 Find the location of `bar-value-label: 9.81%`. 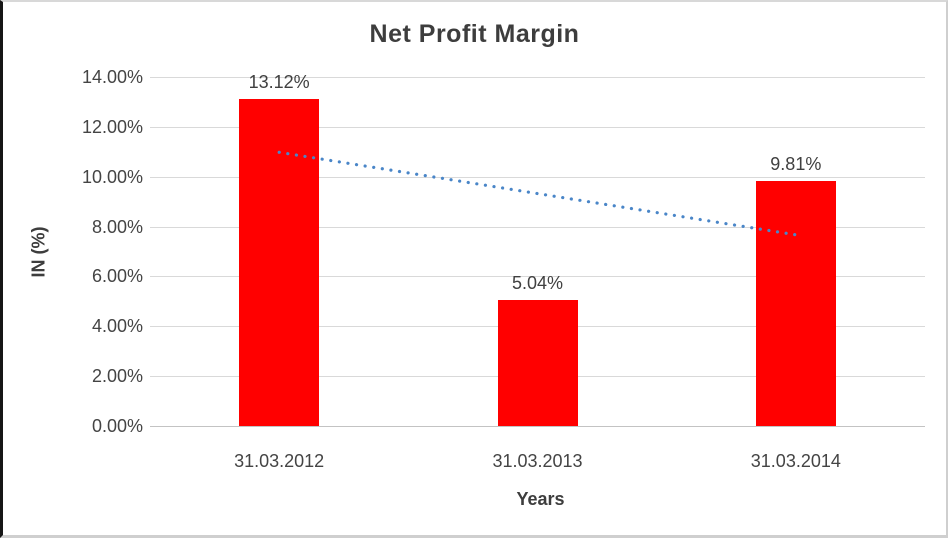

bar-value-label: 9.81% is located at coordinates (796, 164).